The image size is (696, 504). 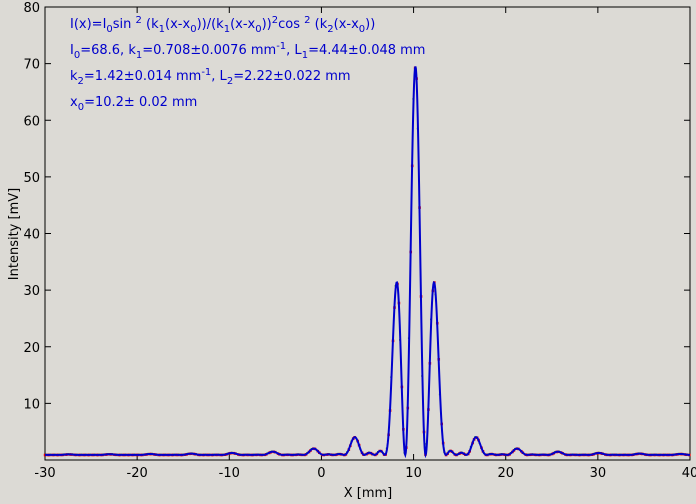 I want to click on x-tick-label: 10, so click(x=413, y=473).